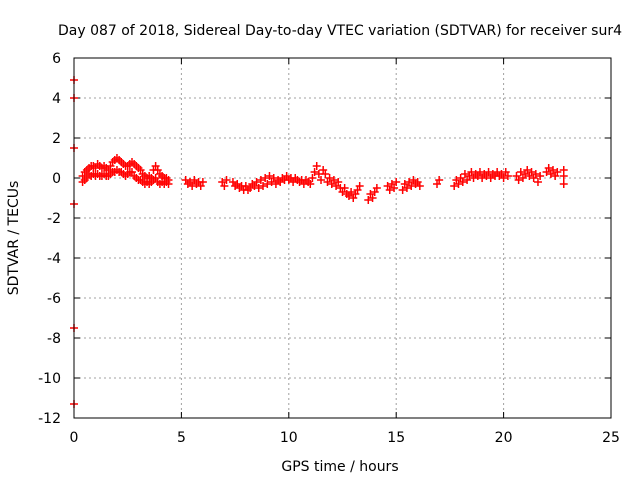 This screenshot has width=640, height=480. I want to click on y-tick-label: 4, so click(56, 99).